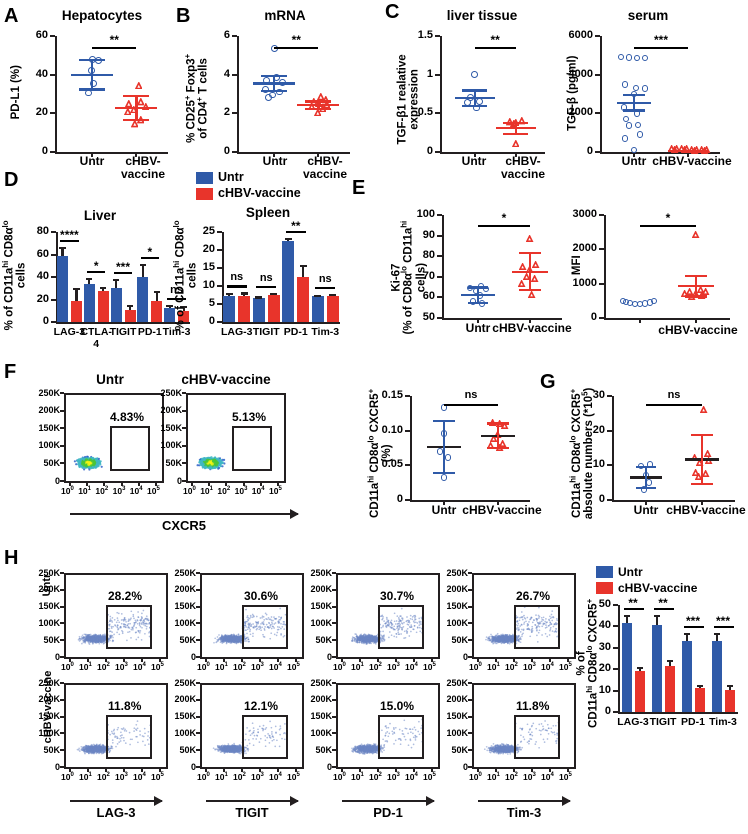 Image resolution: width=748 pixels, height=834 pixels. I want to click on flow-gate-percentage: 30.6%, so click(261, 596).